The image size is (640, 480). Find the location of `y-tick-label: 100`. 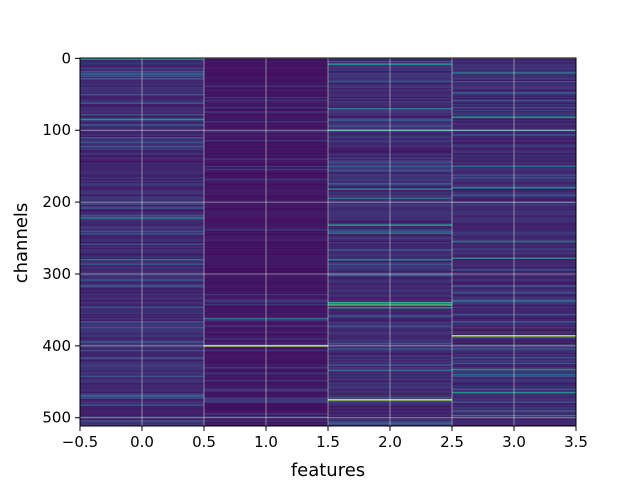

y-tick-label: 100 is located at coordinates (56, 130).